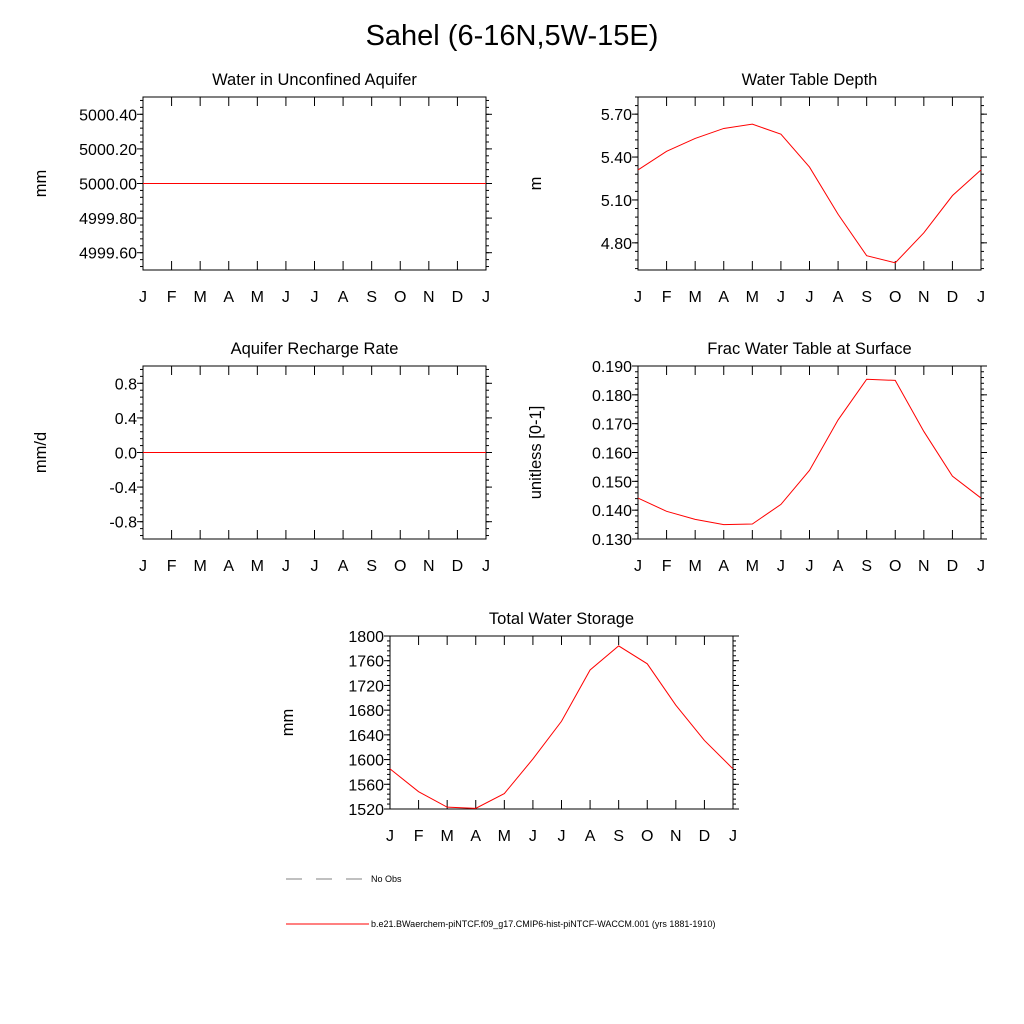 The image size is (1024, 1024). What do you see at coordinates (536, 453) in the screenshot?
I see `y-axis-label: unitless [0-1]` at bounding box center [536, 453].